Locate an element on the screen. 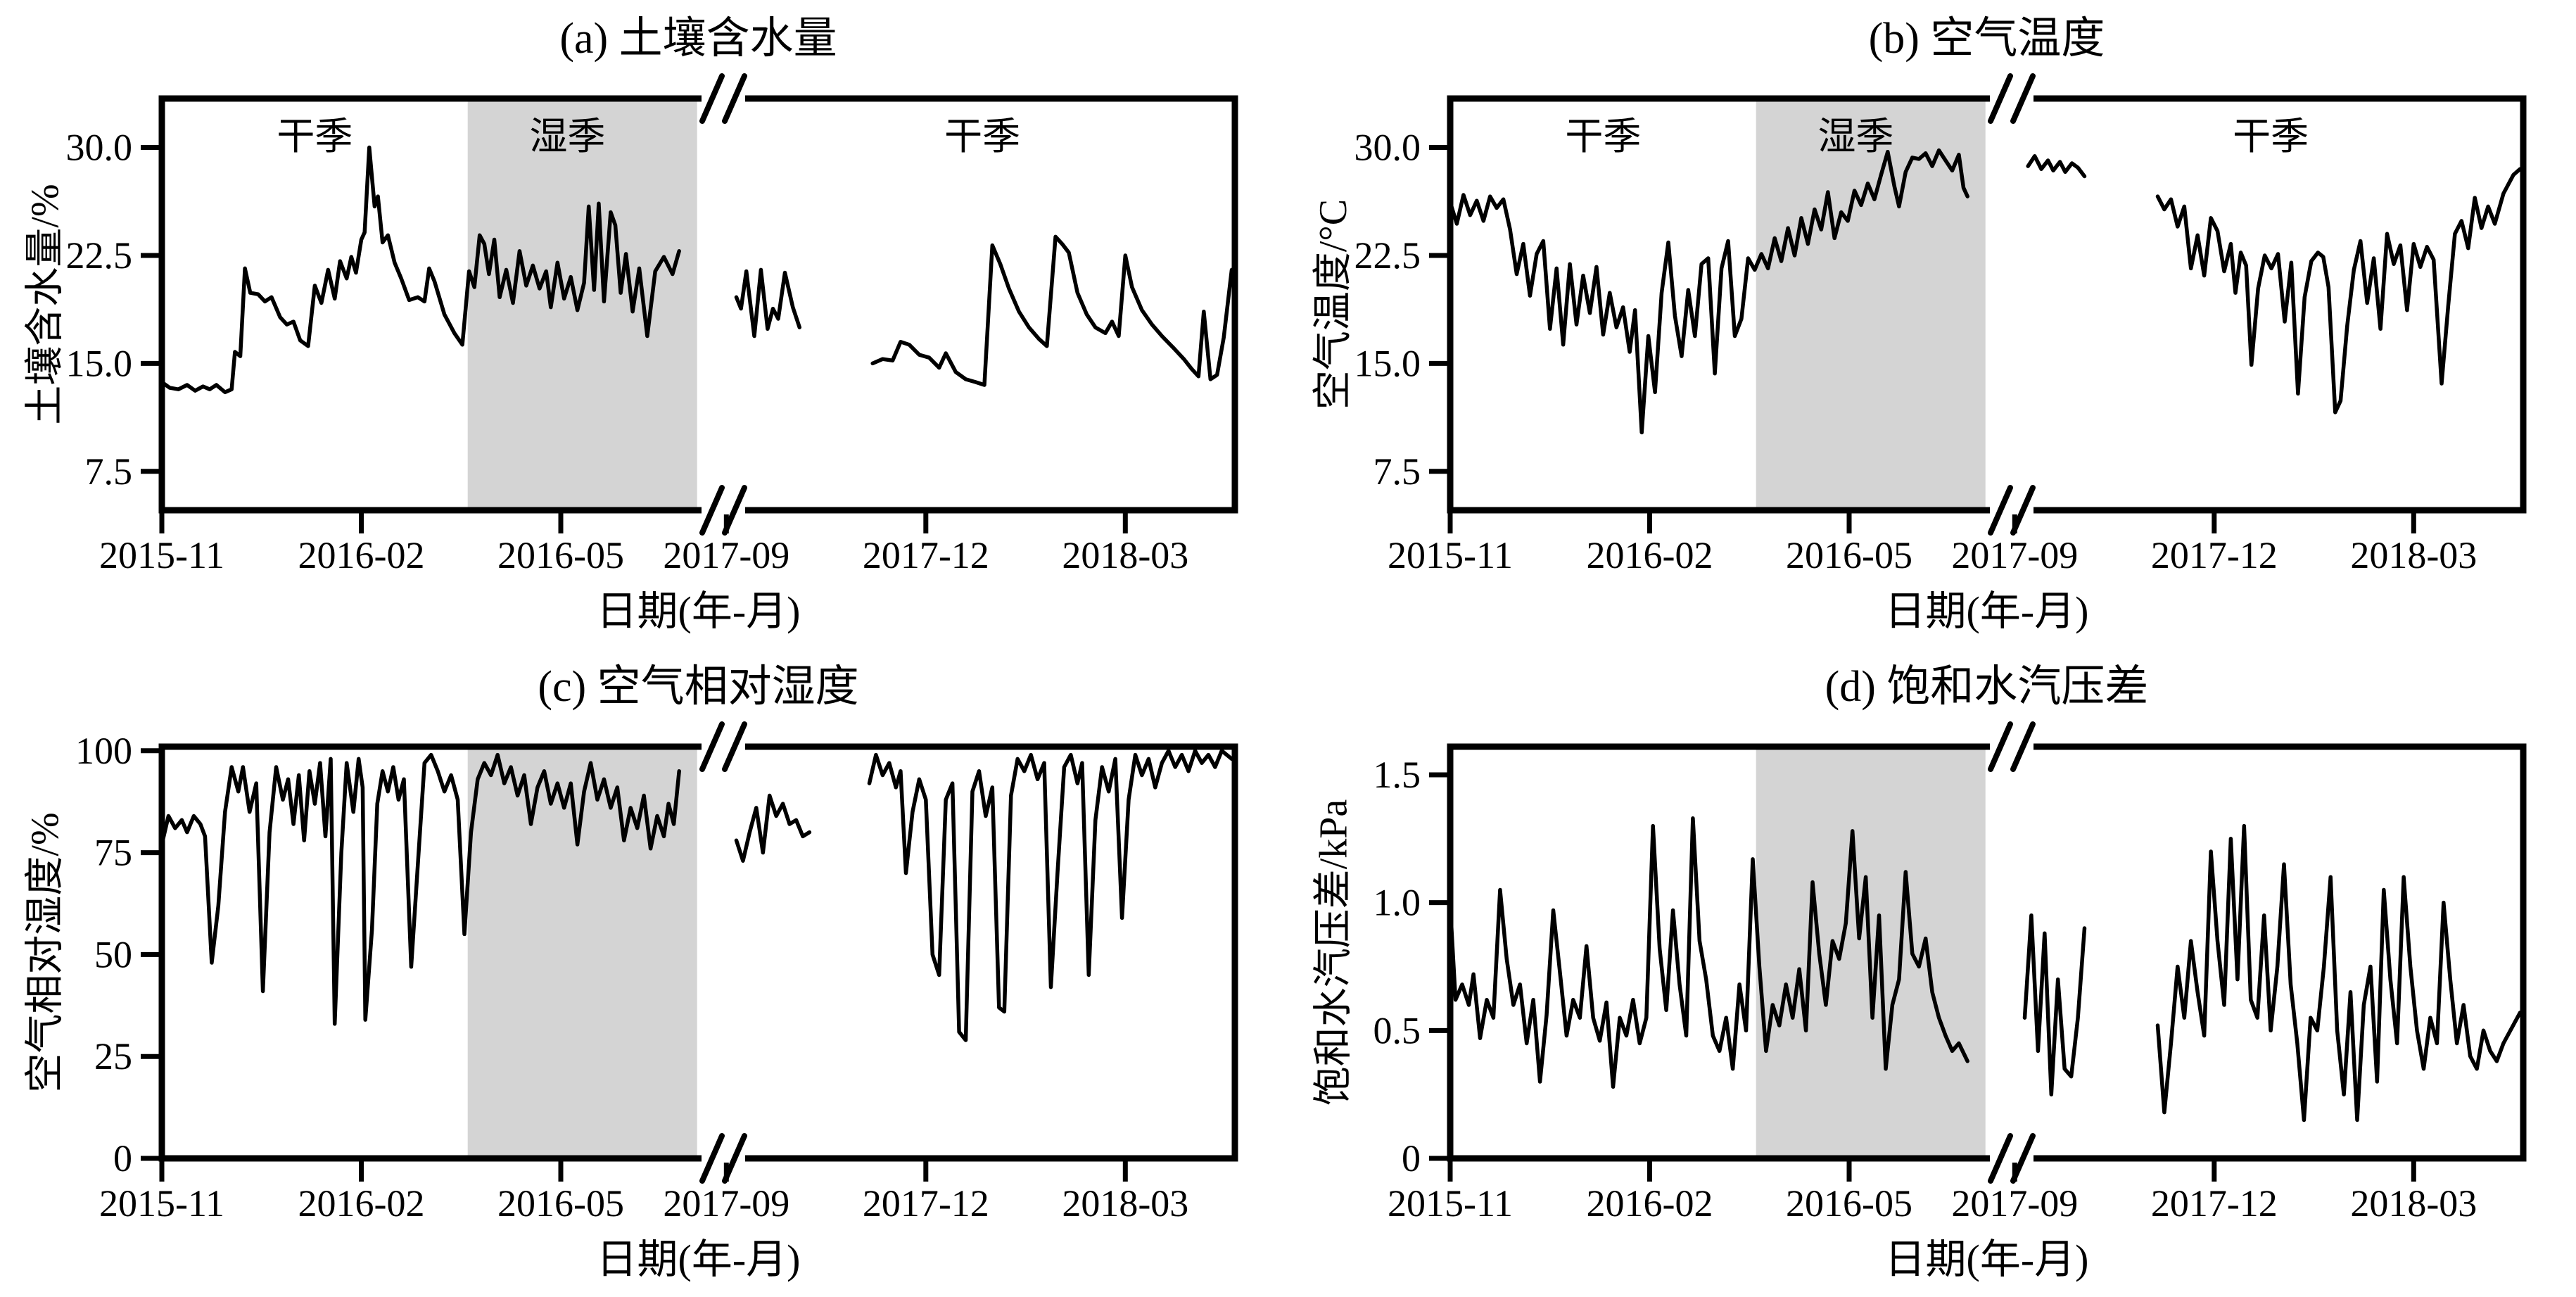  y-tick-label: 50 is located at coordinates (113, 954).